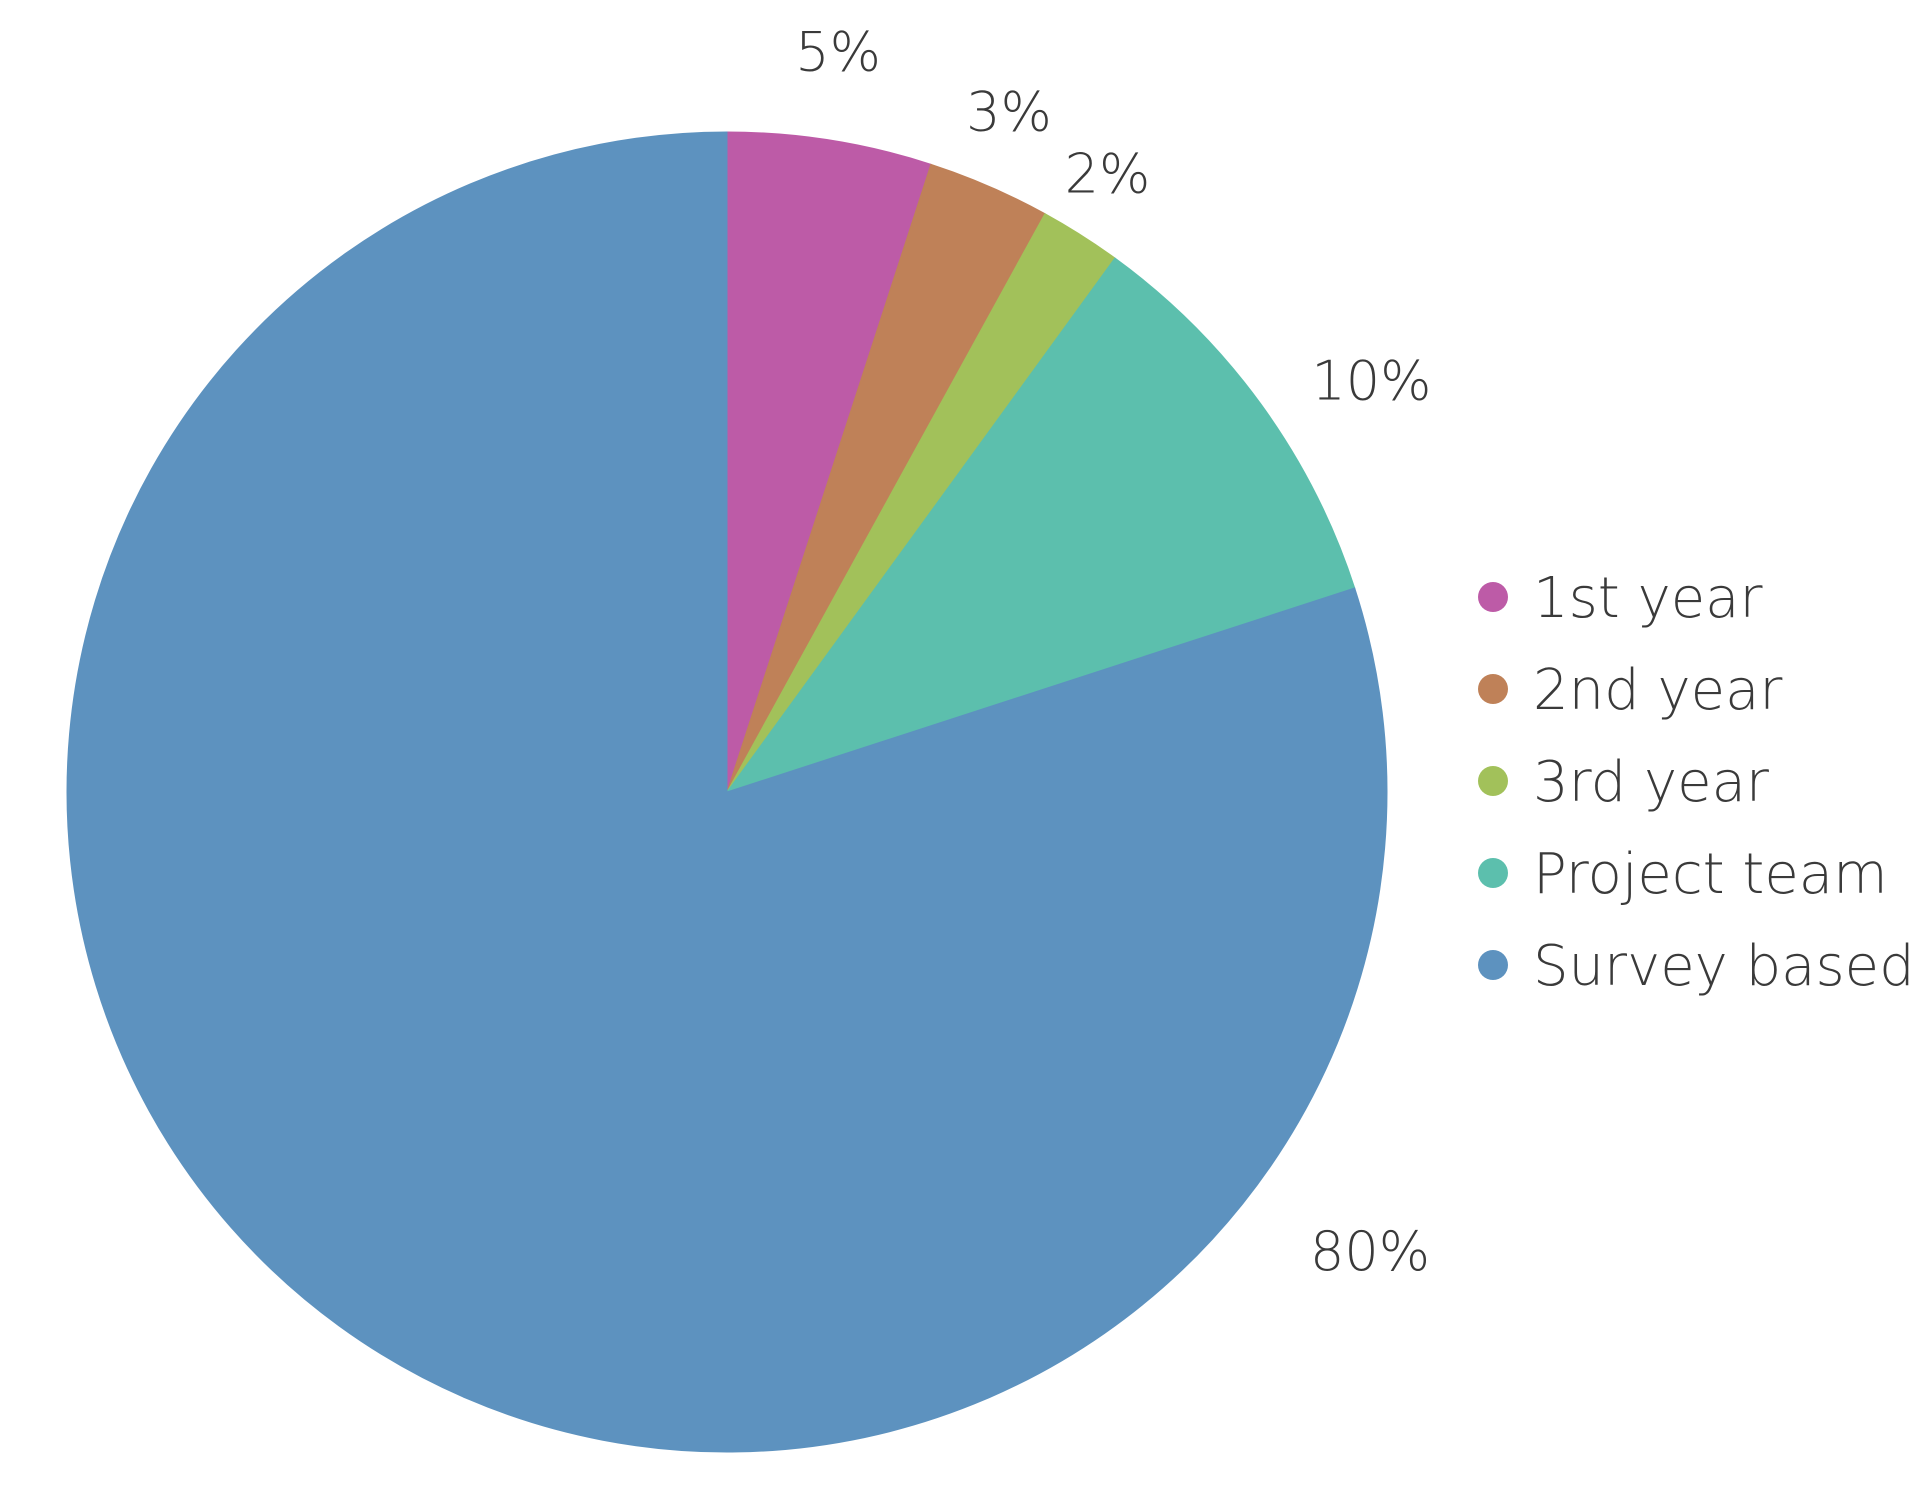 Image resolution: width=1920 pixels, height=1500 pixels. Describe the element at coordinates (838, 52) in the screenshot. I see `slice-value-label-1st-year: 5%` at that location.